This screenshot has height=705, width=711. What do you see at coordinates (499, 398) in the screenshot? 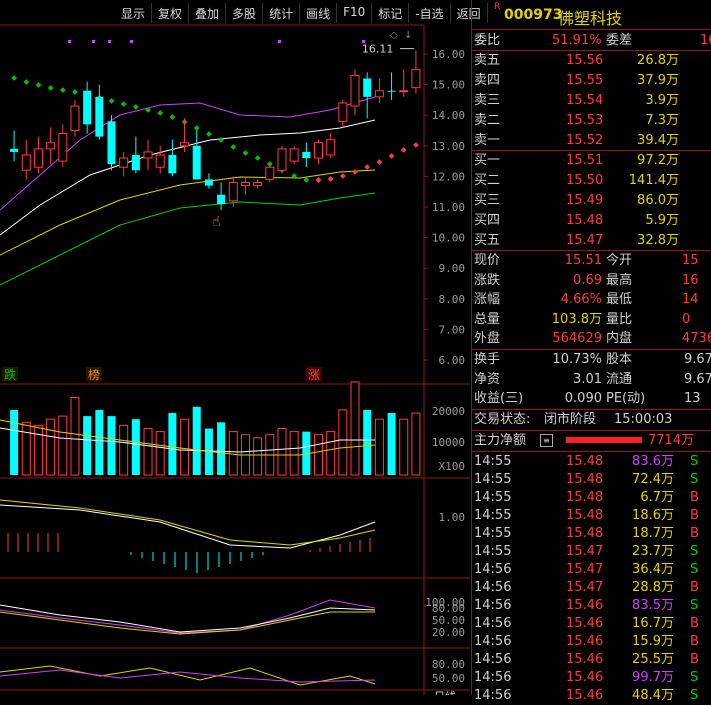
I see `stat-label: 收益(三)` at bounding box center [499, 398].